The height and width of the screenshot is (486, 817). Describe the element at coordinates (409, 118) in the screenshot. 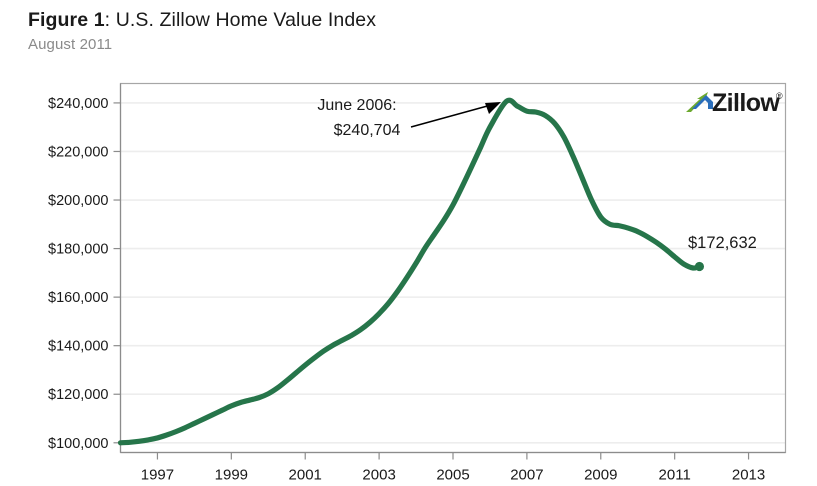

I see `peak-annotation: June 2006: $240,704` at that location.